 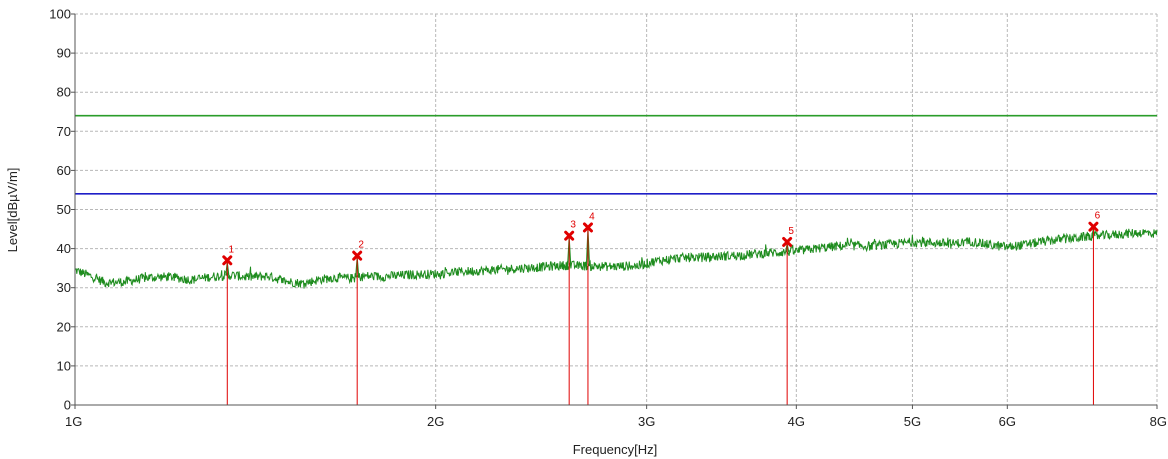 I want to click on y-tick-label: 30, so click(x=64, y=287).